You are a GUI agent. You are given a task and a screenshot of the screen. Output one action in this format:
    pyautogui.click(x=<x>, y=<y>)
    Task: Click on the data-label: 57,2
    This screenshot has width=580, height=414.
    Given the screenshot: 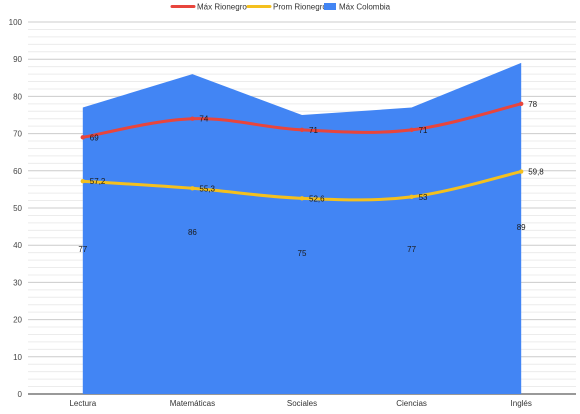 What is the action you would take?
    pyautogui.click(x=98, y=181)
    